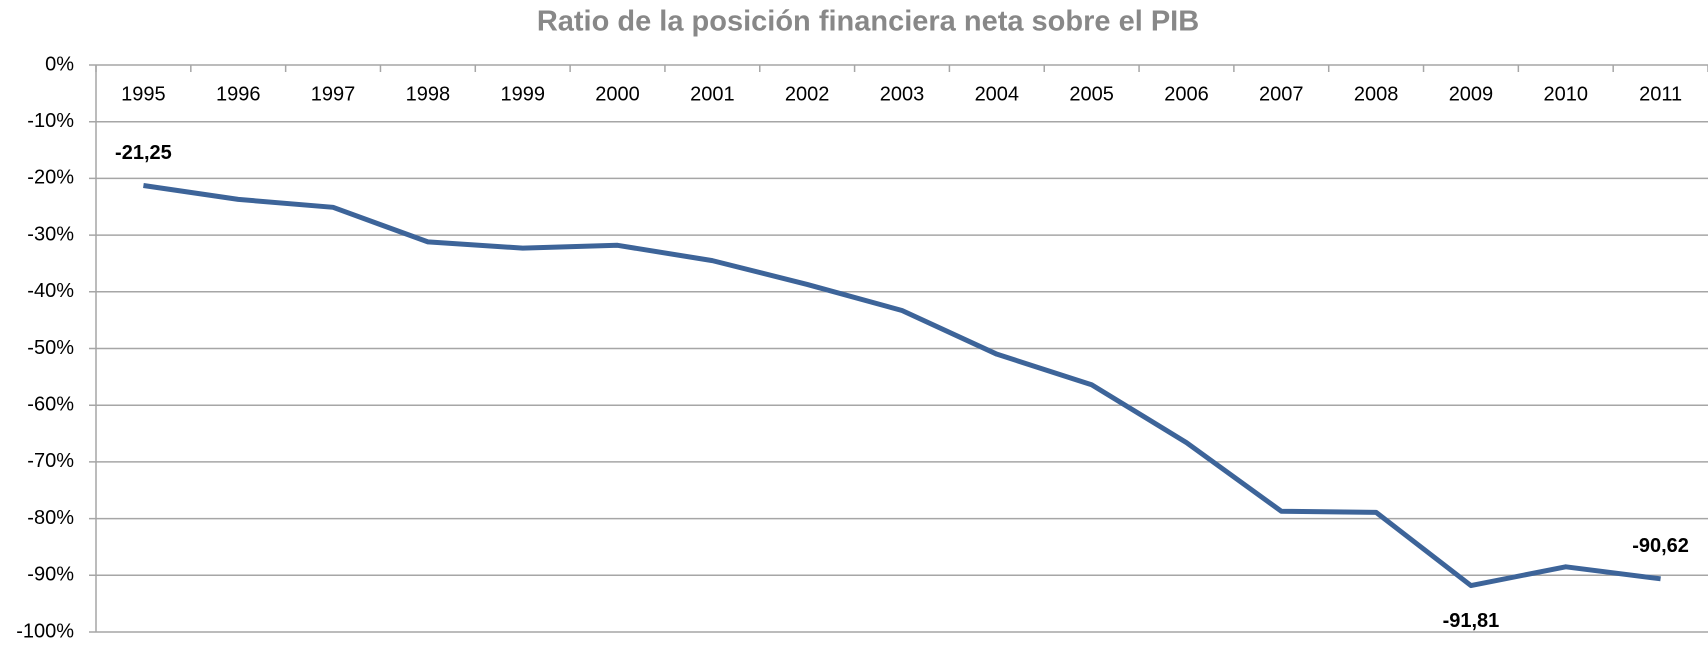 The image size is (1708, 647). What do you see at coordinates (50, 348) in the screenshot?
I see `y-tick-label: -50%` at bounding box center [50, 348].